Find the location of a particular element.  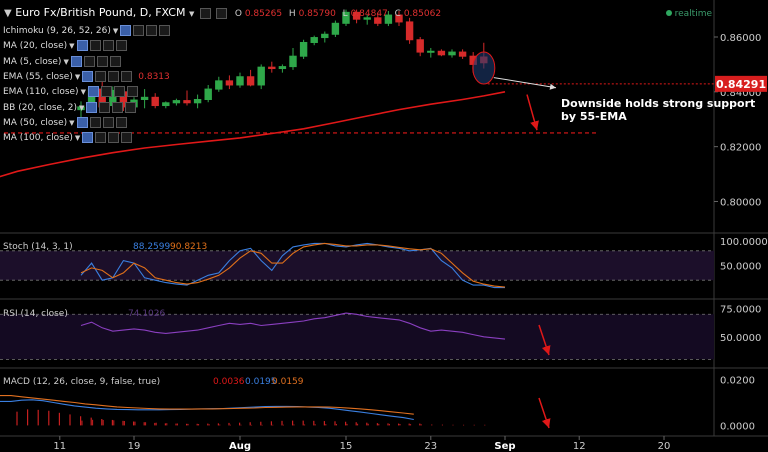

indicator-row: BB (20, close, 2) ▼ is located at coordinates (70, 107).